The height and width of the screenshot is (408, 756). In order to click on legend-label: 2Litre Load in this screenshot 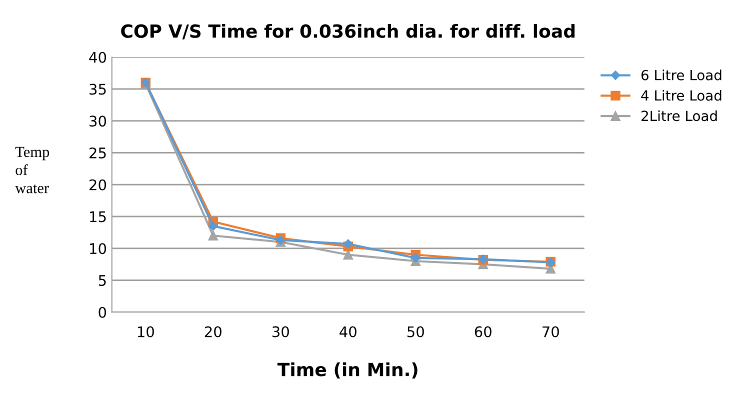, I will do `click(679, 116)`.